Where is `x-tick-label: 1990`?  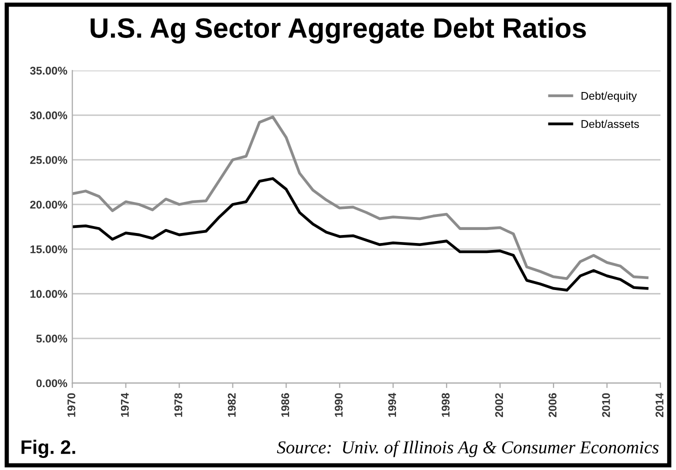 x-tick-label: 1990 is located at coordinates (338, 405).